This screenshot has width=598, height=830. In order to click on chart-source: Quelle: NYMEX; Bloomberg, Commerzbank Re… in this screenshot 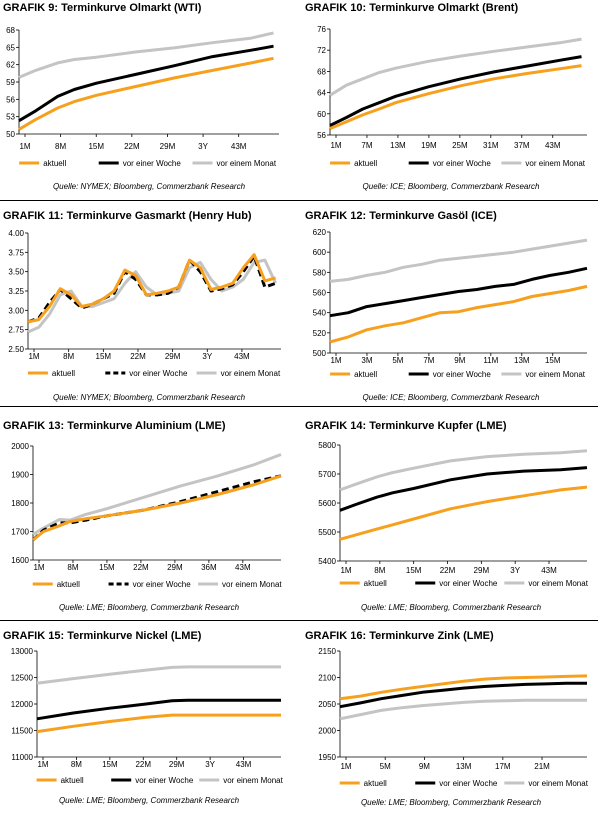, I will do `click(149, 397)`.